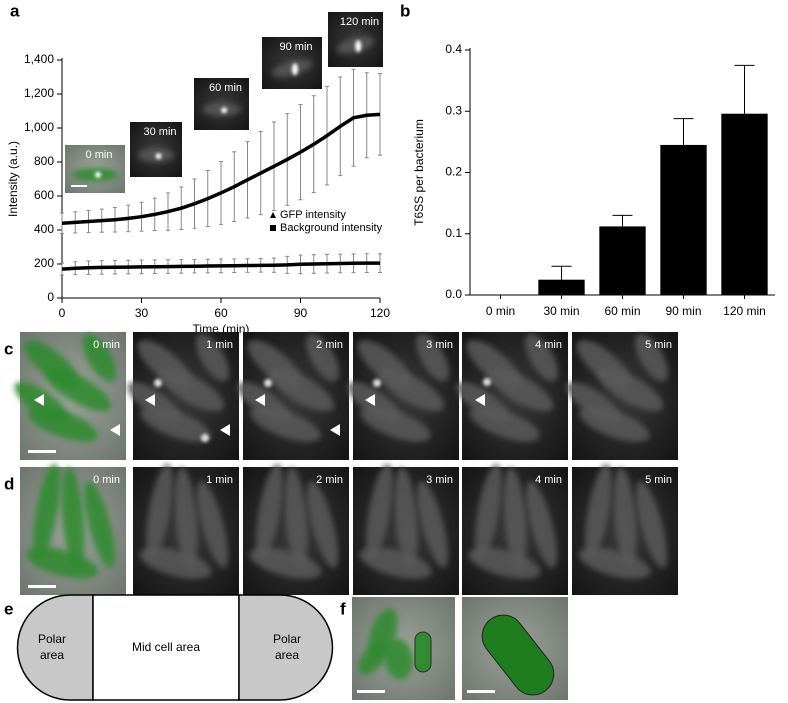  I want to click on y-tick-label: 0, so click(50, 297).